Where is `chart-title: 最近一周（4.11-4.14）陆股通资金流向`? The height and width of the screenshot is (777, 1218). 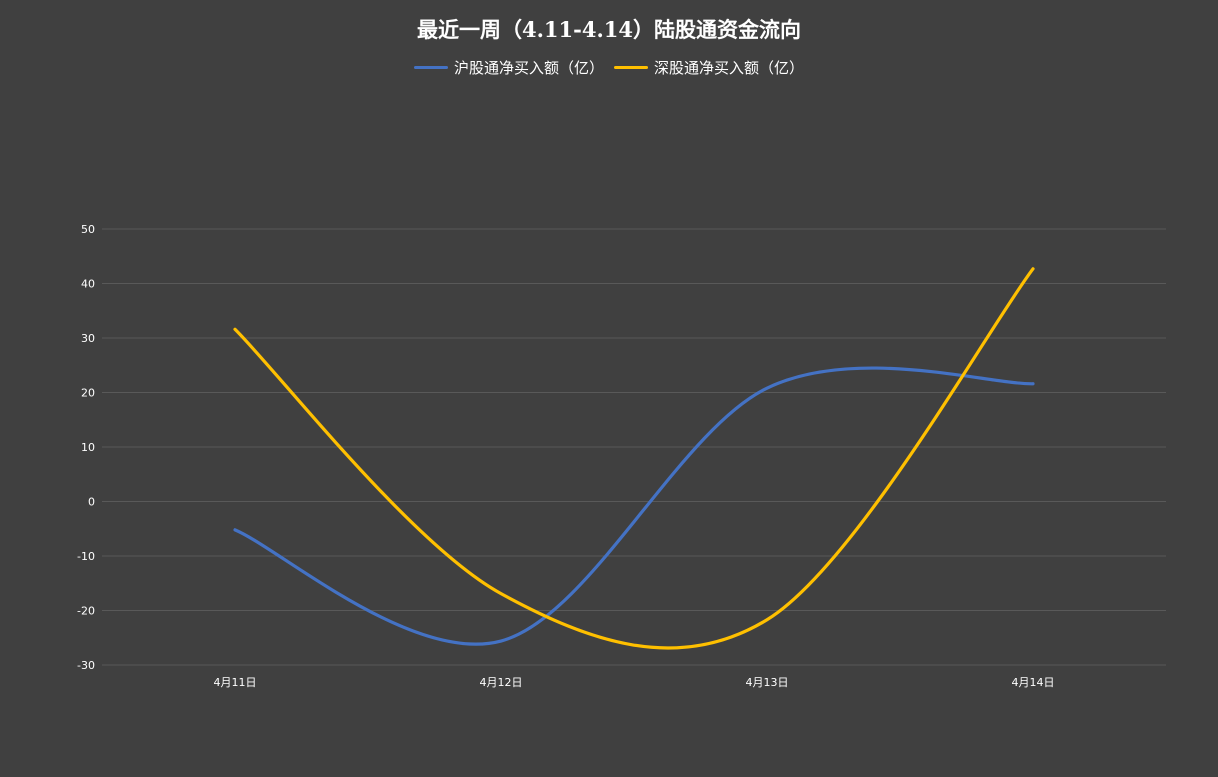
chart-title: 最近一周（4.11-4.14）陆股通资金流向 is located at coordinates (608, 29).